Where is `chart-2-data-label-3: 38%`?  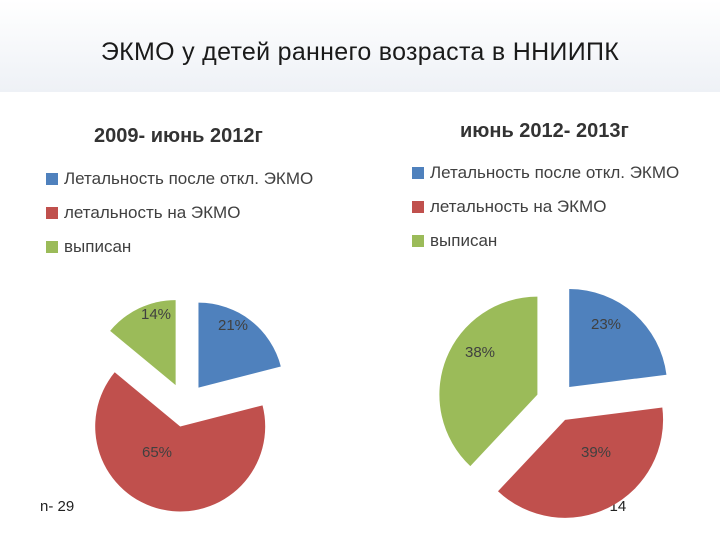
chart-2-data-label-3: 38% is located at coordinates (480, 352).